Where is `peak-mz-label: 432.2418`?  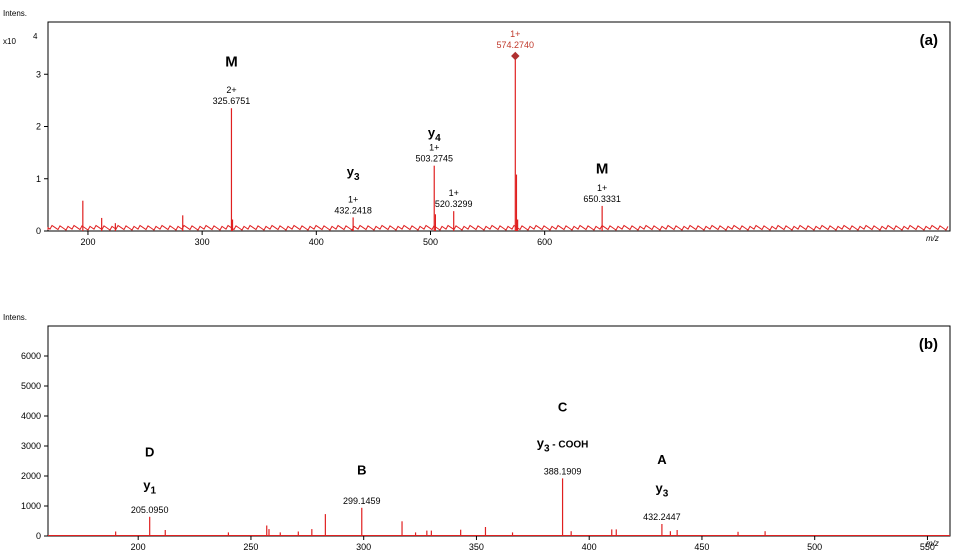
peak-mz-label: 432.2418 is located at coordinates (353, 210).